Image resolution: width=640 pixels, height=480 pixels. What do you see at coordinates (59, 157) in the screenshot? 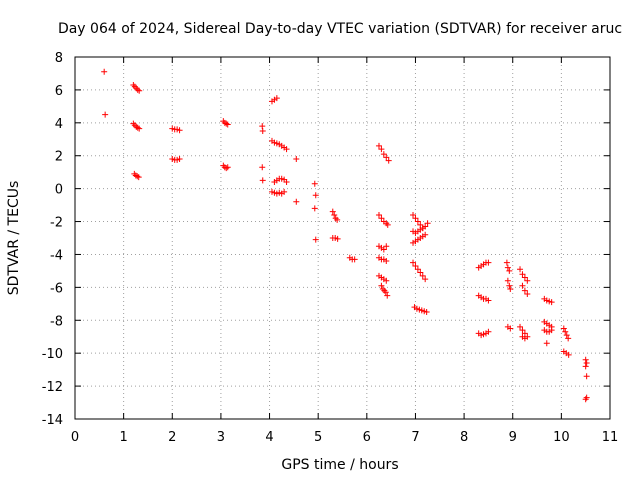
I see `y-tick-label: 2` at bounding box center [59, 157].